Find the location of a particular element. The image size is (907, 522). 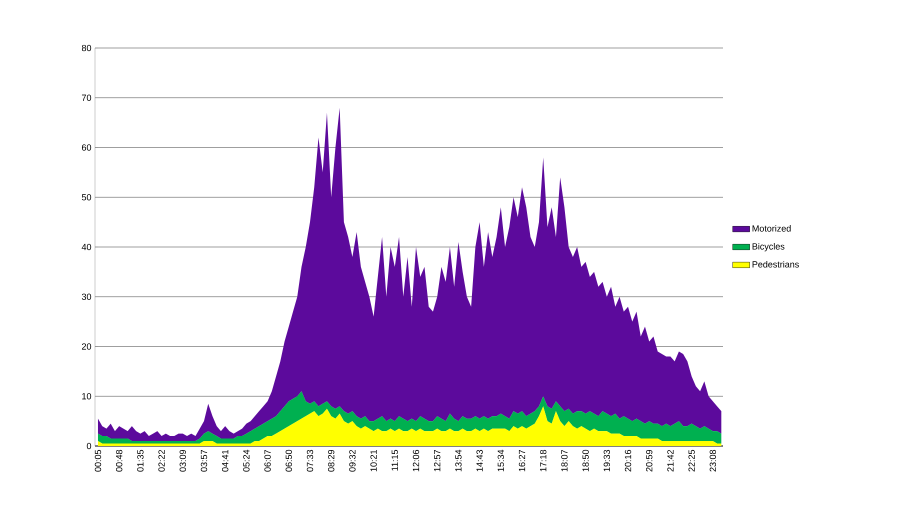

y-tick-label: 50 is located at coordinates (87, 197).